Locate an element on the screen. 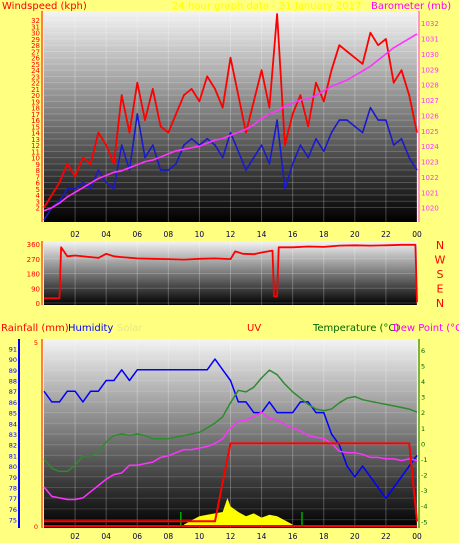 The height and width of the screenshot is (543, 459). barometer-tick-label: 1030 is located at coordinates (430, 55).